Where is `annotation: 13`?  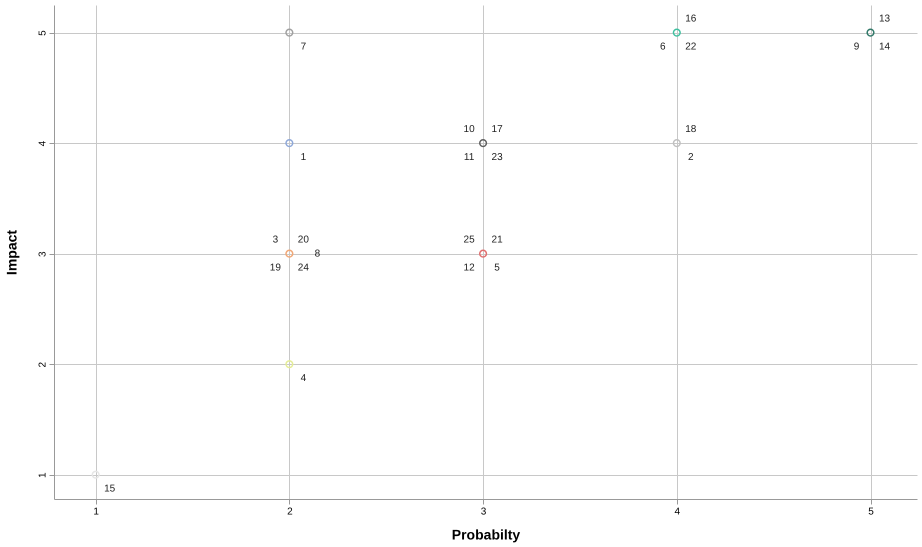
annotation: 13 is located at coordinates (884, 19).